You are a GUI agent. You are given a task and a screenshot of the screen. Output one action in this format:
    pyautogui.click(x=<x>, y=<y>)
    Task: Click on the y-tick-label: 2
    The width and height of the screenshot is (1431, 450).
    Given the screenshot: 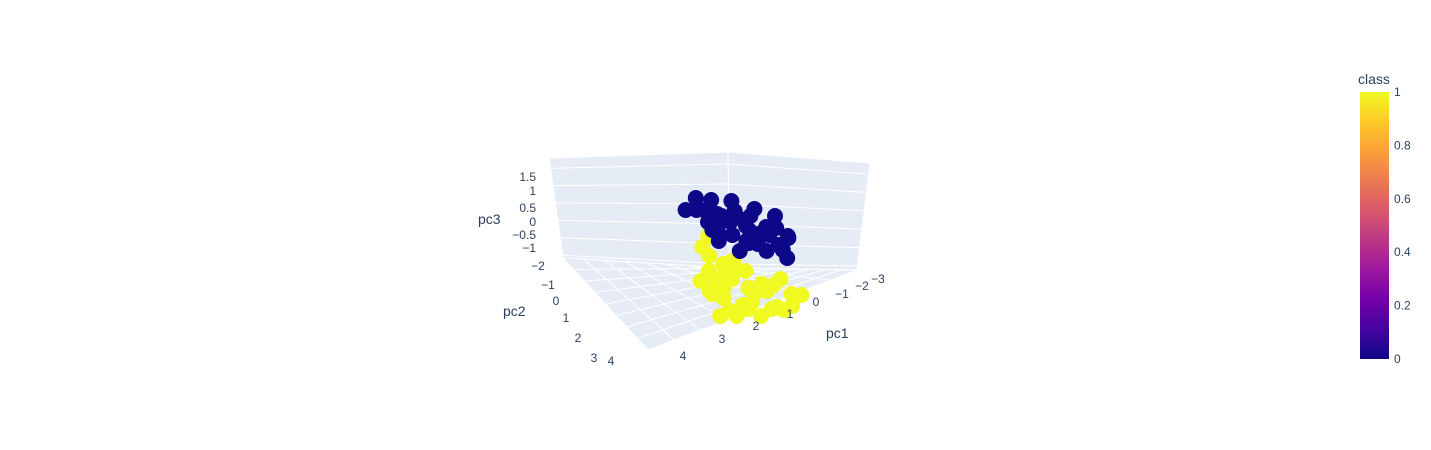 What is the action you would take?
    pyautogui.click(x=578, y=338)
    